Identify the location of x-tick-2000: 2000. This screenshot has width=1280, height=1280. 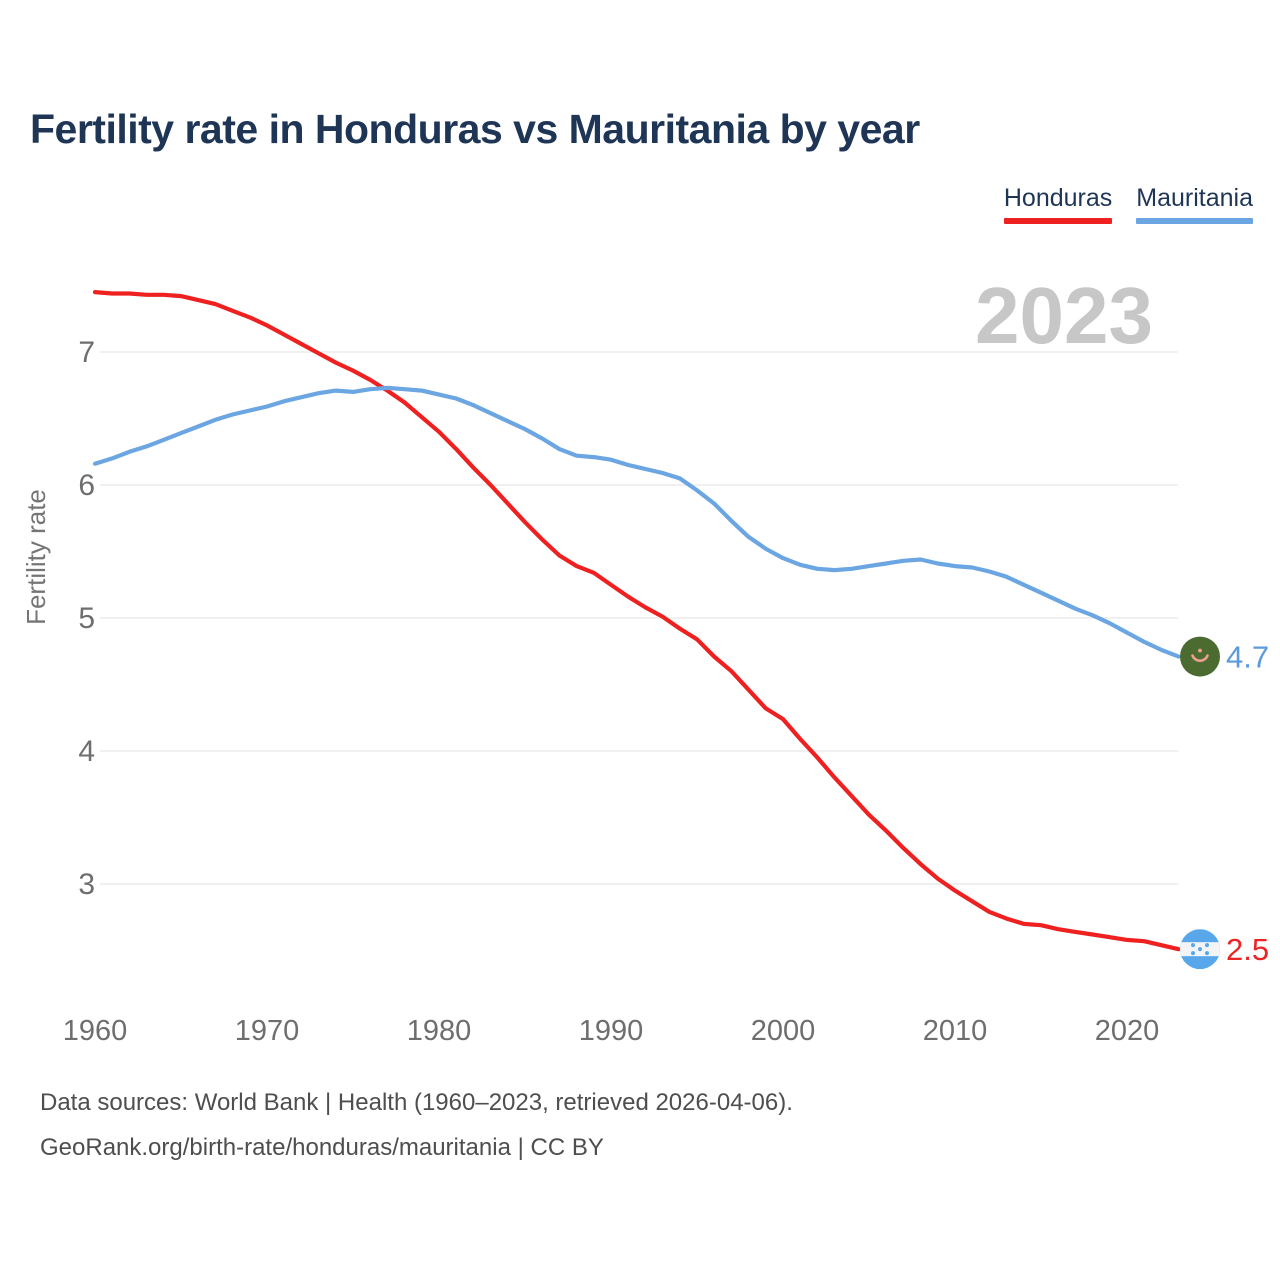
(783, 1031).